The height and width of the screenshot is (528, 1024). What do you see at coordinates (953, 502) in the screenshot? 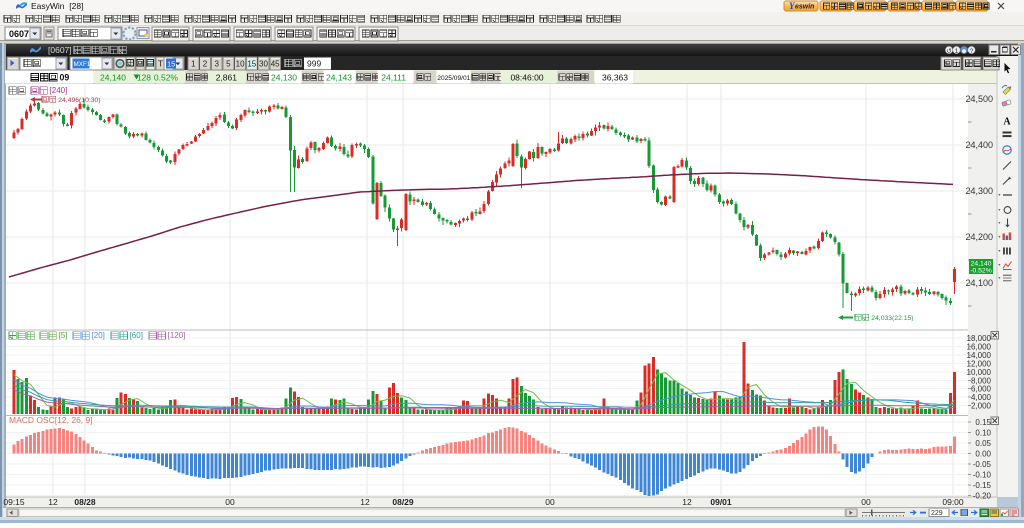
I see `svg-text: 09:00` at bounding box center [953, 502].